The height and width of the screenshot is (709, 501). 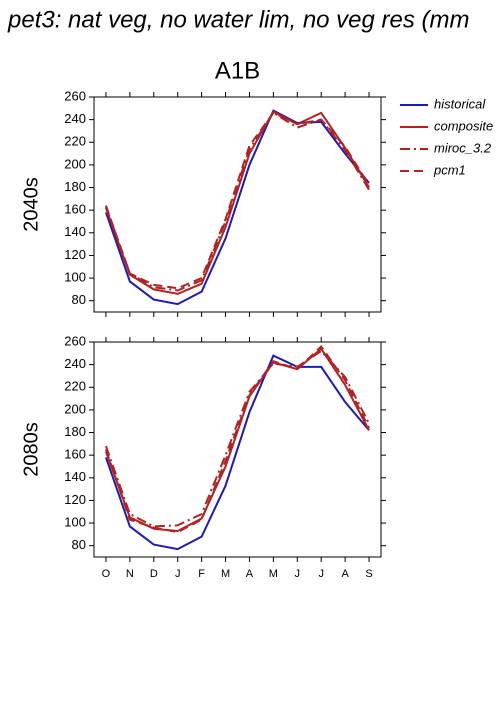 I want to click on legend-label: pcm1, so click(x=449, y=169).